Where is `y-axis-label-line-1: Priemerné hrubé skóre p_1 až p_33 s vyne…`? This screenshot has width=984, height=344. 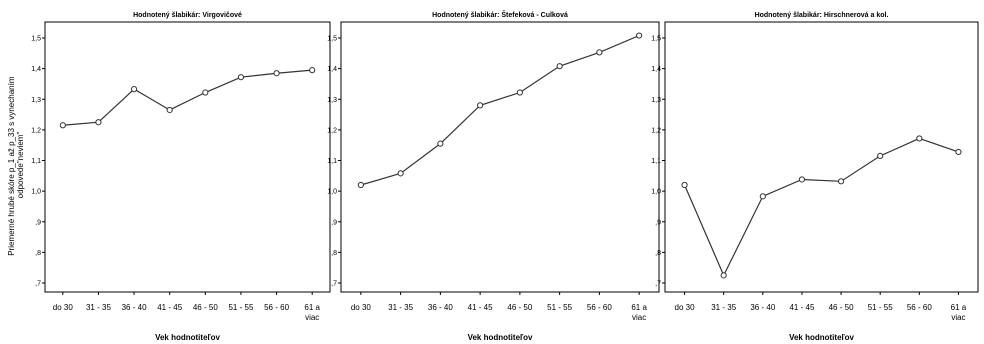
y-axis-label-line-1: Priemerné hrubé skóre p_1 až p_33 s vyne… is located at coordinates (11, 166).